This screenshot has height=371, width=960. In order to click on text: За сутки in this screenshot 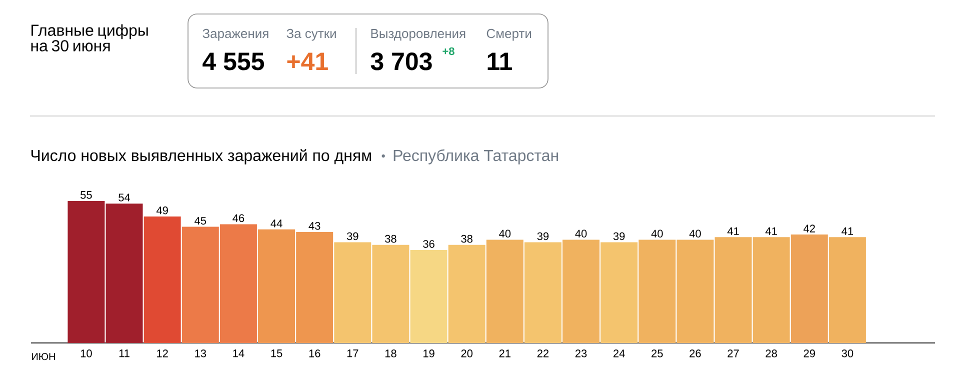, I will do `click(311, 34)`.